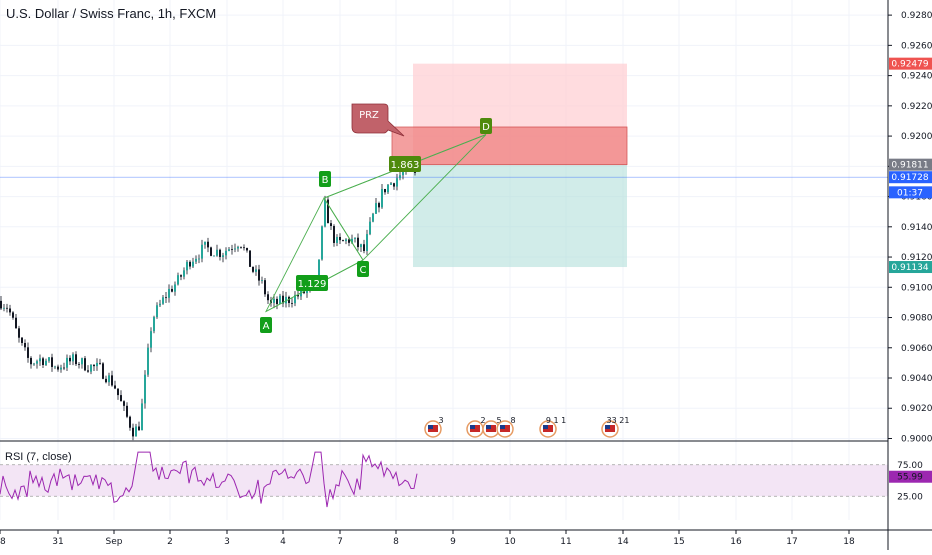  Describe the element at coordinates (325, 179) in the screenshot. I see `point-b-badge` at that location.